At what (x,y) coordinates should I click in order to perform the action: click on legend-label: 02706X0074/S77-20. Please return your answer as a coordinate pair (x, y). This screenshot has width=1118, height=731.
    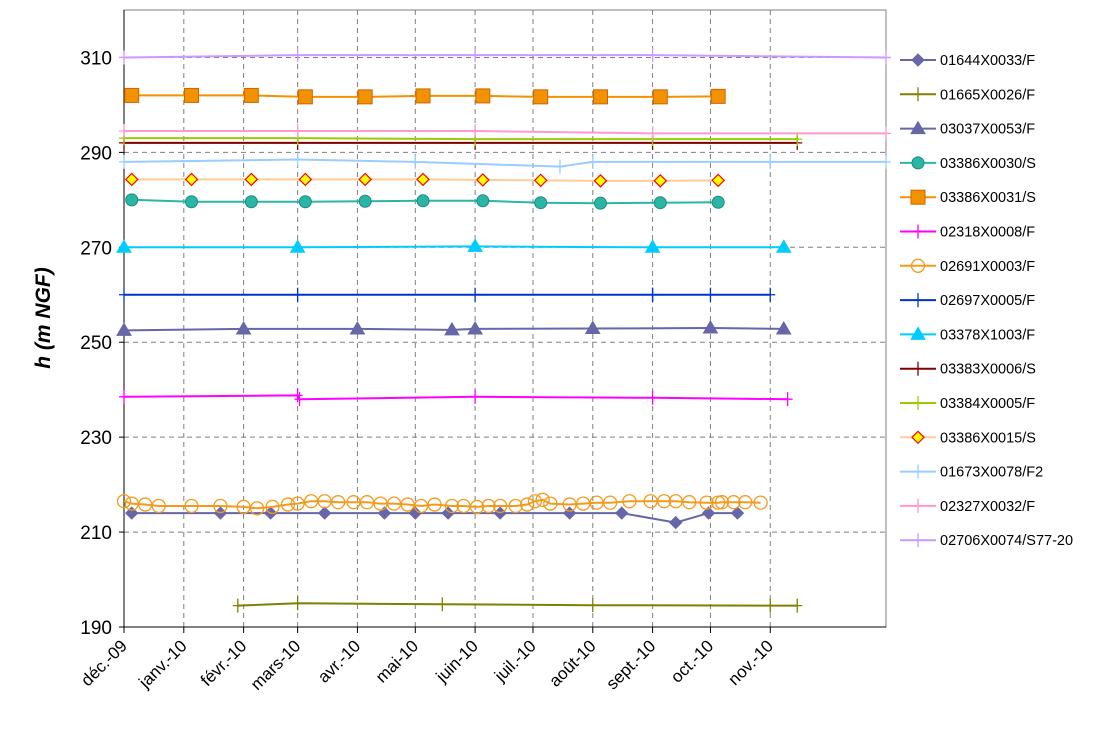
    Looking at the image, I should click on (1006, 541).